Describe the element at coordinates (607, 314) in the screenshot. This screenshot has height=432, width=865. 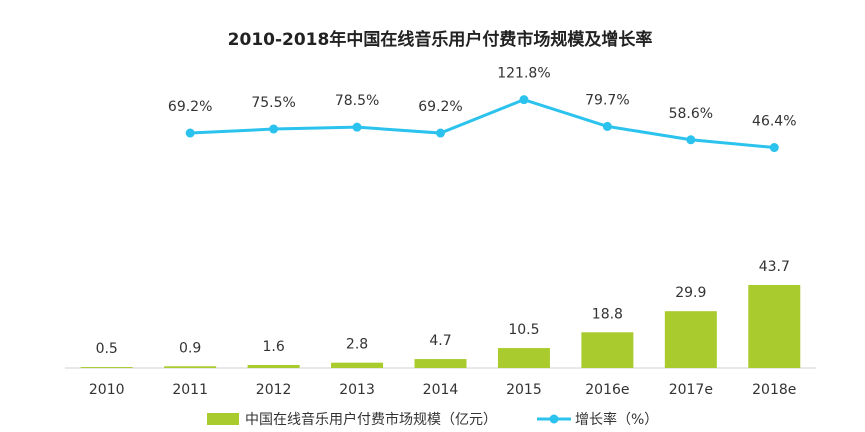
I see `data-label: 18.8` at that location.